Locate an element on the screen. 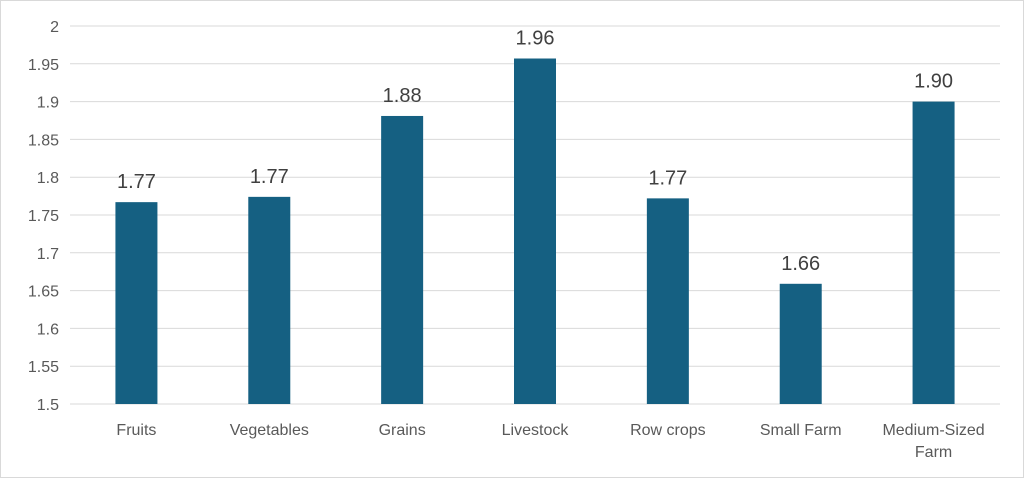 The width and height of the screenshot is (1024, 478). y-axis-tick-labels: 1.5 1.55 1.6 1.65 1.7 1.75 1.8 1.85 1.9 1.95 2 is located at coordinates (43, 216).